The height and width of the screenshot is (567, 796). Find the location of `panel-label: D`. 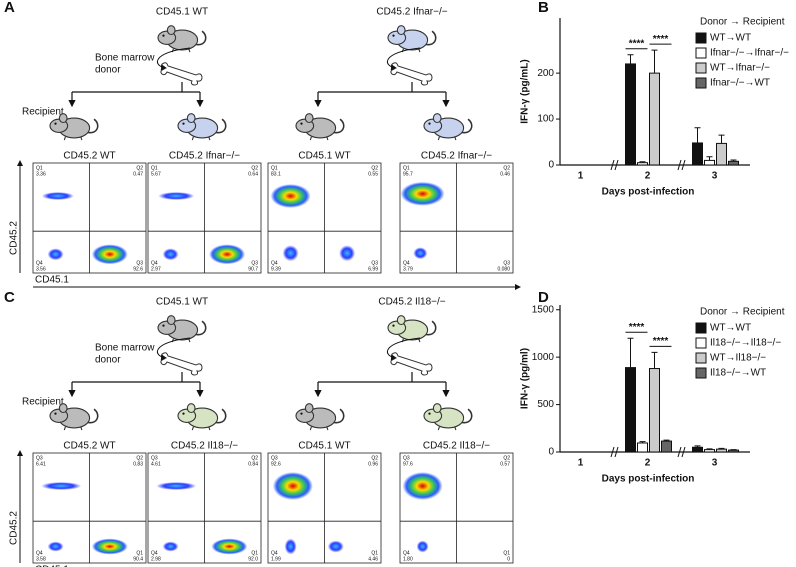

panel-label: D is located at coordinates (543, 297).